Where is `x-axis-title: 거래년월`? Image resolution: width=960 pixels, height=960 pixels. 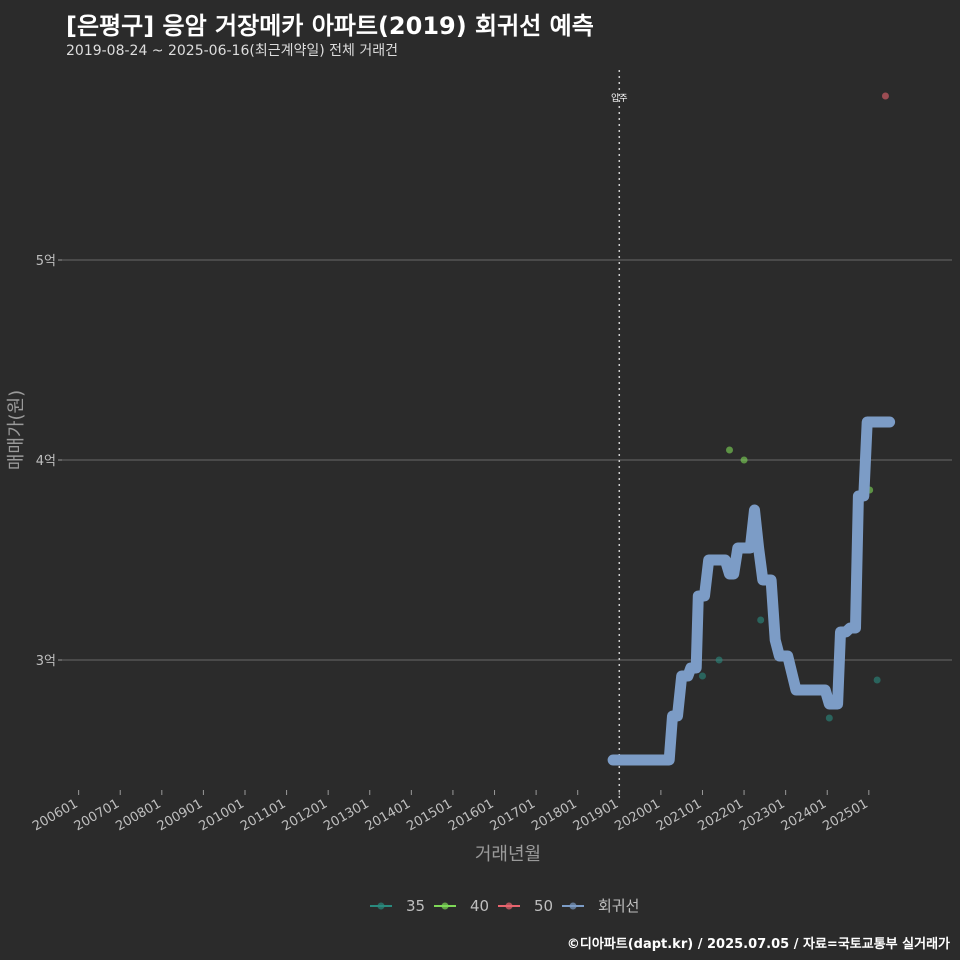 x-axis-title: 거래년월 is located at coordinates (508, 854).